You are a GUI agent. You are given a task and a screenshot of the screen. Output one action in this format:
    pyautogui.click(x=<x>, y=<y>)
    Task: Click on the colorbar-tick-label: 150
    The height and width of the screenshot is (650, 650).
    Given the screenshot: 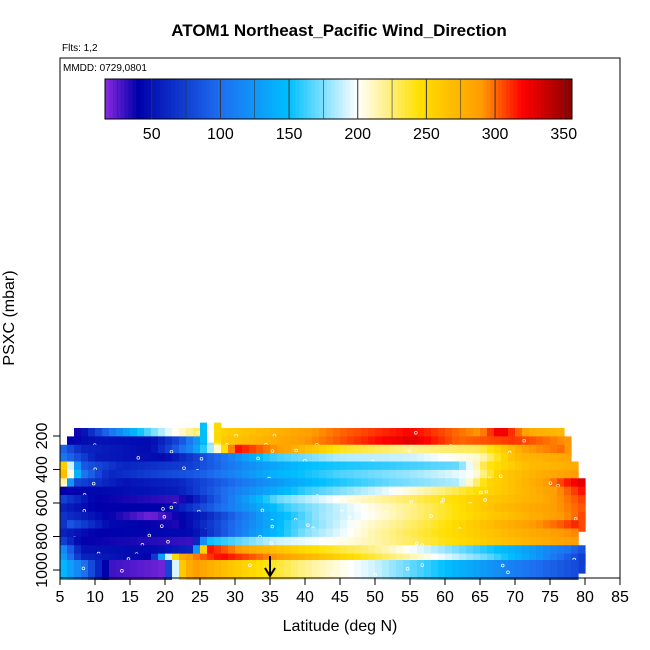 What is the action you would take?
    pyautogui.click(x=289, y=134)
    